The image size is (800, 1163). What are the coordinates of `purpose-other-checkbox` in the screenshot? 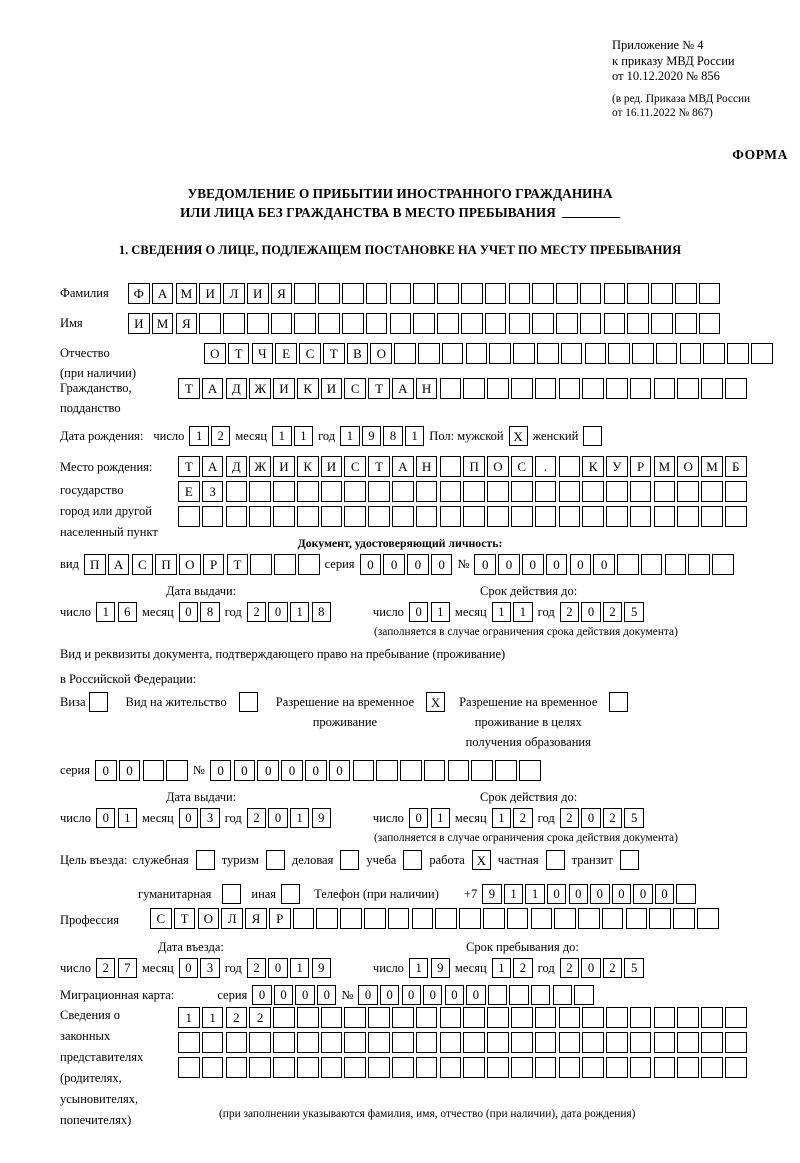 It's located at (291, 894).